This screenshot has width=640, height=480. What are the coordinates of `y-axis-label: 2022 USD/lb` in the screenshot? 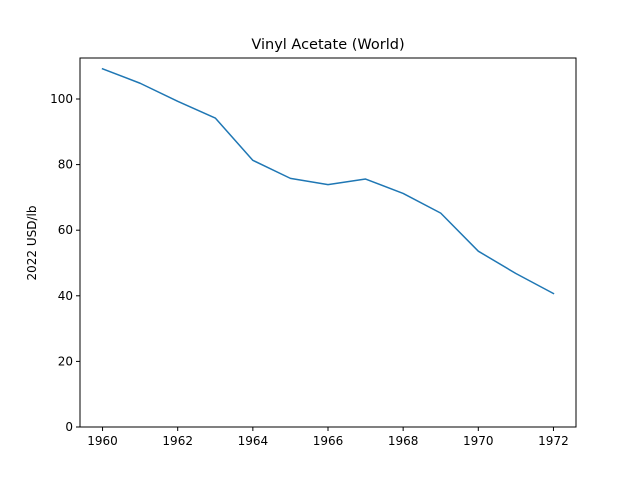 It's located at (32, 243).